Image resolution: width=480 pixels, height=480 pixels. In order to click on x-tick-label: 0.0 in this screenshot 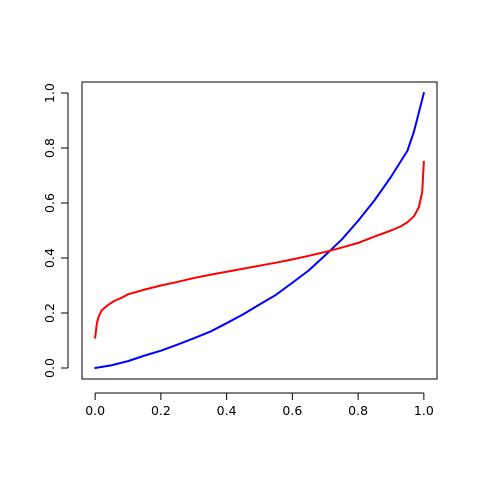, I will do `click(95, 410)`.